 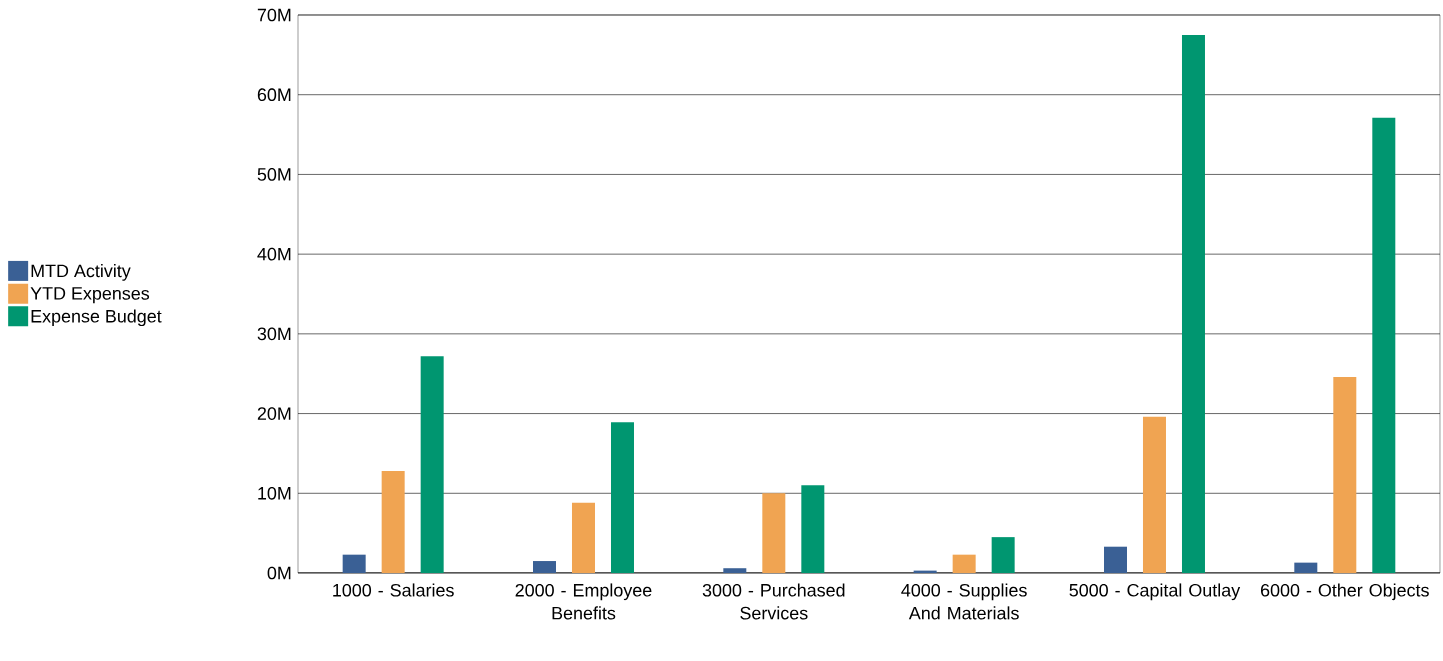 I want to click on y-tick-label: 60M, so click(x=274, y=95).